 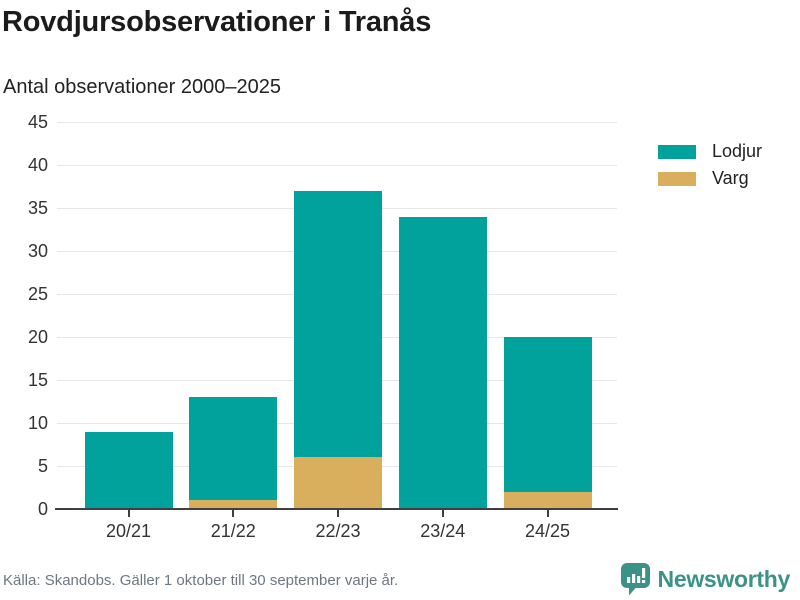 What do you see at coordinates (677, 151) in the screenshot?
I see `legend-swatch-lodjur` at bounding box center [677, 151].